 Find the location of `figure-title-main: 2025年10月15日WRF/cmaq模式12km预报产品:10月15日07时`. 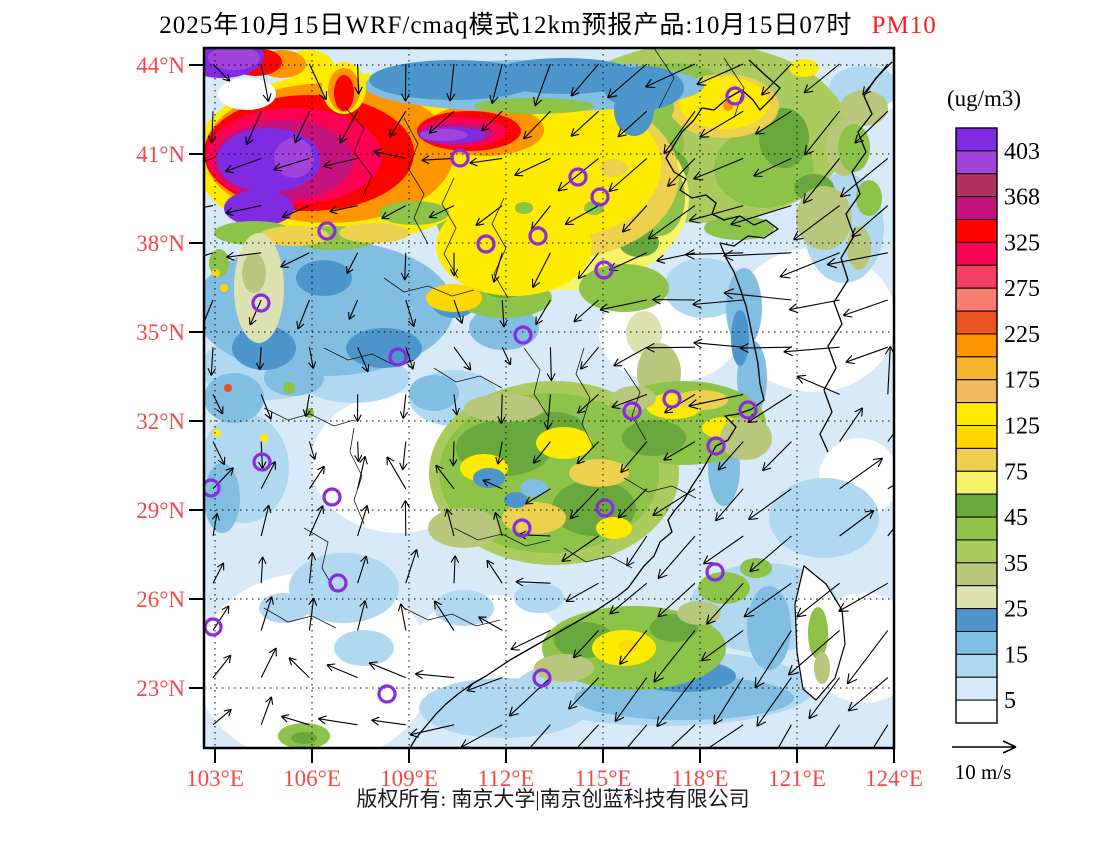

figure-title-main: 2025年10月15日WRF/cmaq模式12km预报产品:10月15日07时 is located at coordinates (505, 25).